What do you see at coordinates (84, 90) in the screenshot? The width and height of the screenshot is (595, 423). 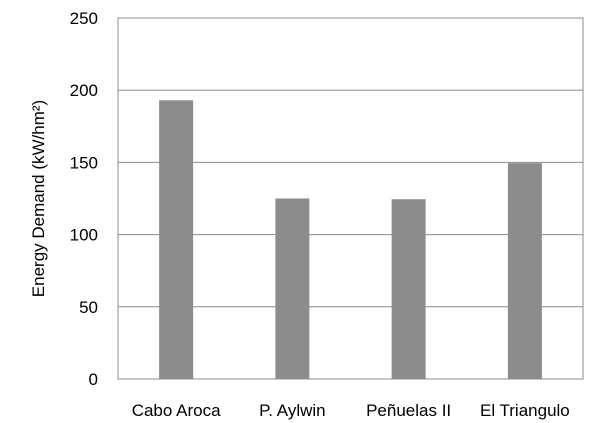 I see `y-tick-label: 200` at bounding box center [84, 90].